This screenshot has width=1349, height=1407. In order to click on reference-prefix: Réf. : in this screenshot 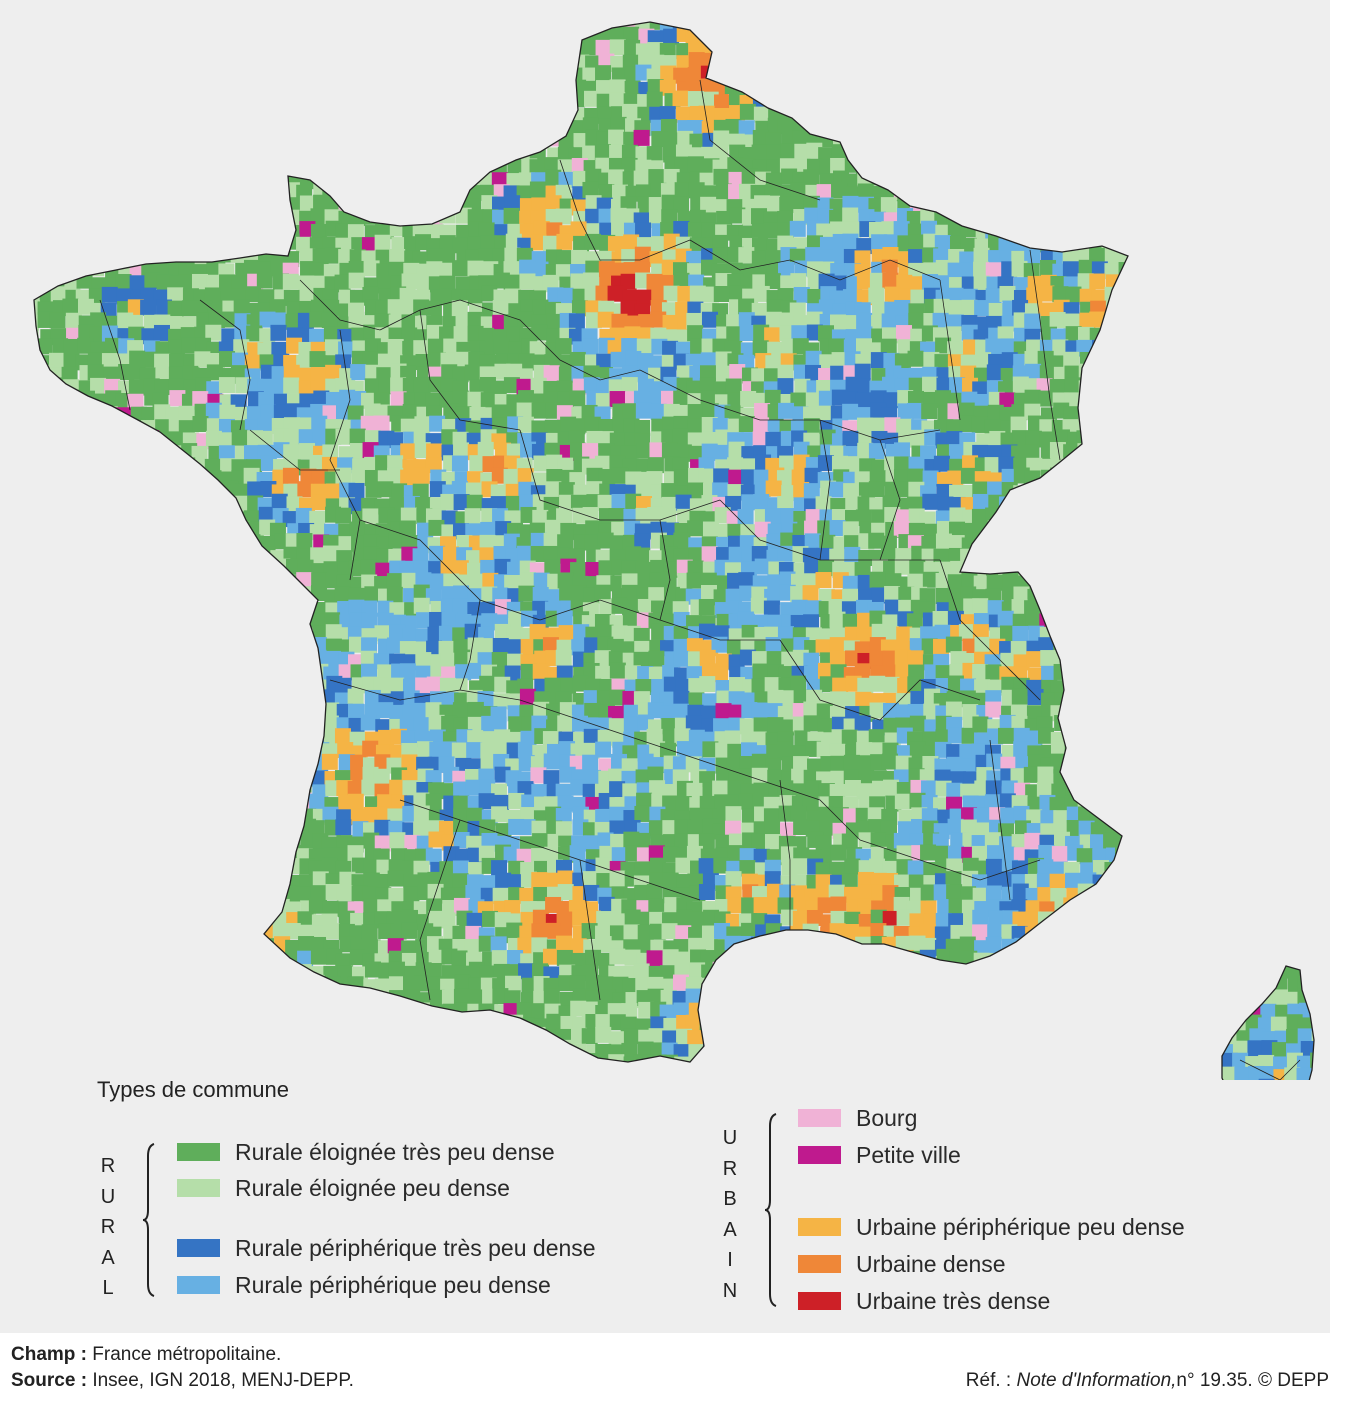, I will do `click(991, 1380)`.